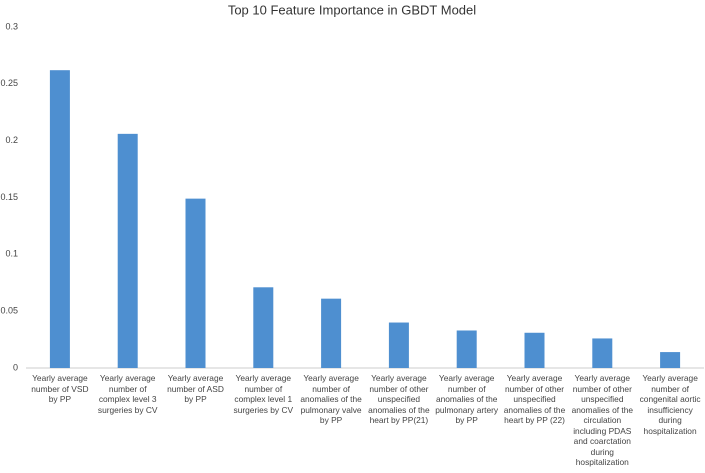 Image resolution: width=705 pixels, height=473 pixels. Describe the element at coordinates (352, 9) in the screenshot. I see `chart-title: Top 10 Feature Importance in GBDT Model` at that location.